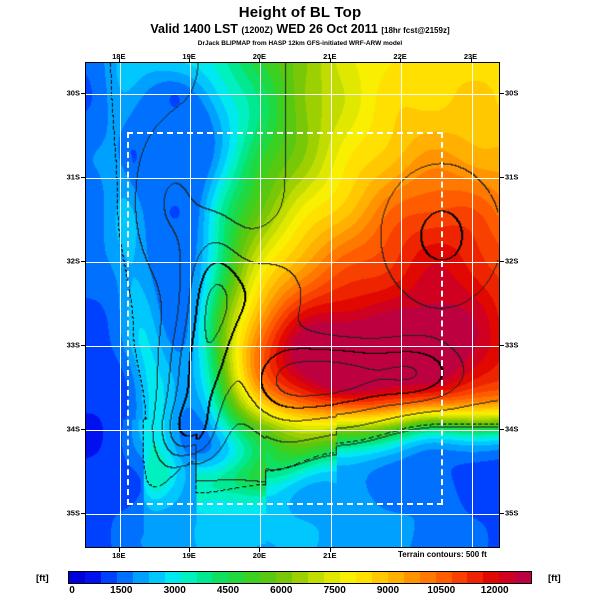 This screenshot has height=600, width=600. I want to click on tick-left-30S, so click(83, 94).